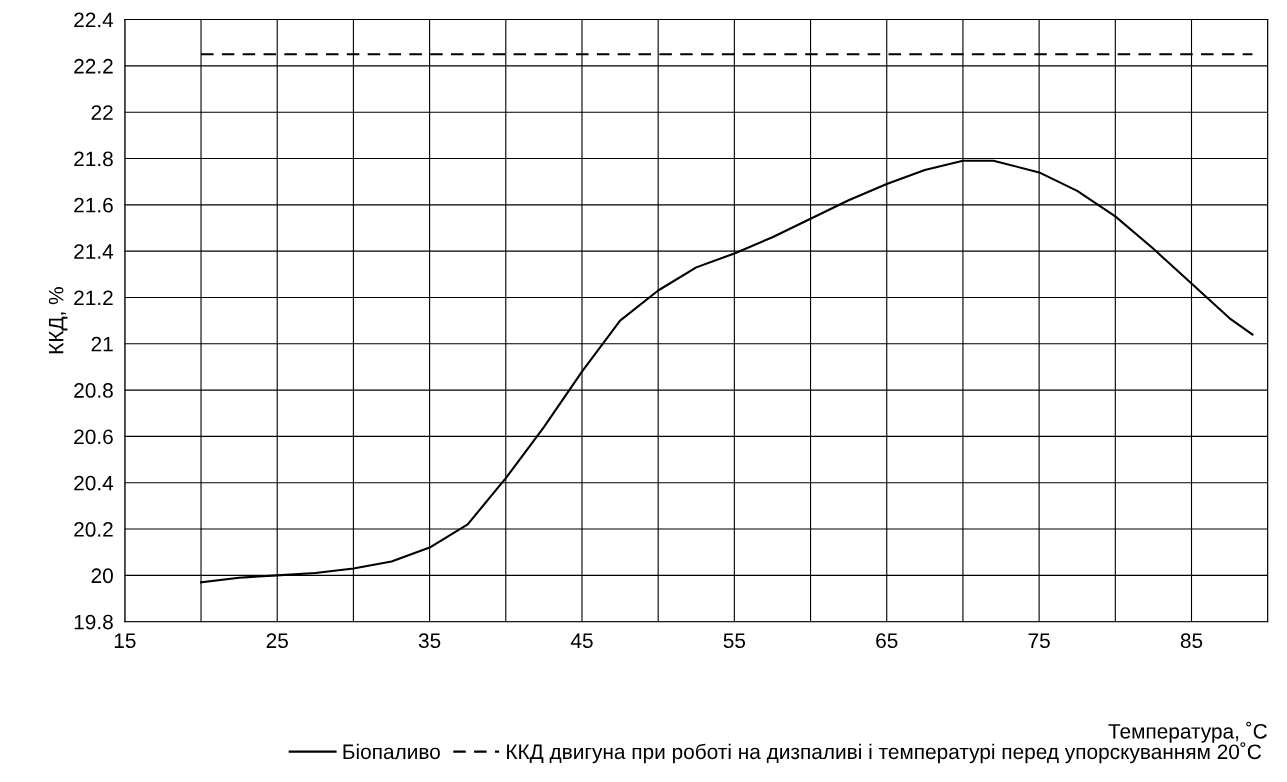  What do you see at coordinates (581, 641) in the screenshot?
I see `x-tick-label: 45` at bounding box center [581, 641].